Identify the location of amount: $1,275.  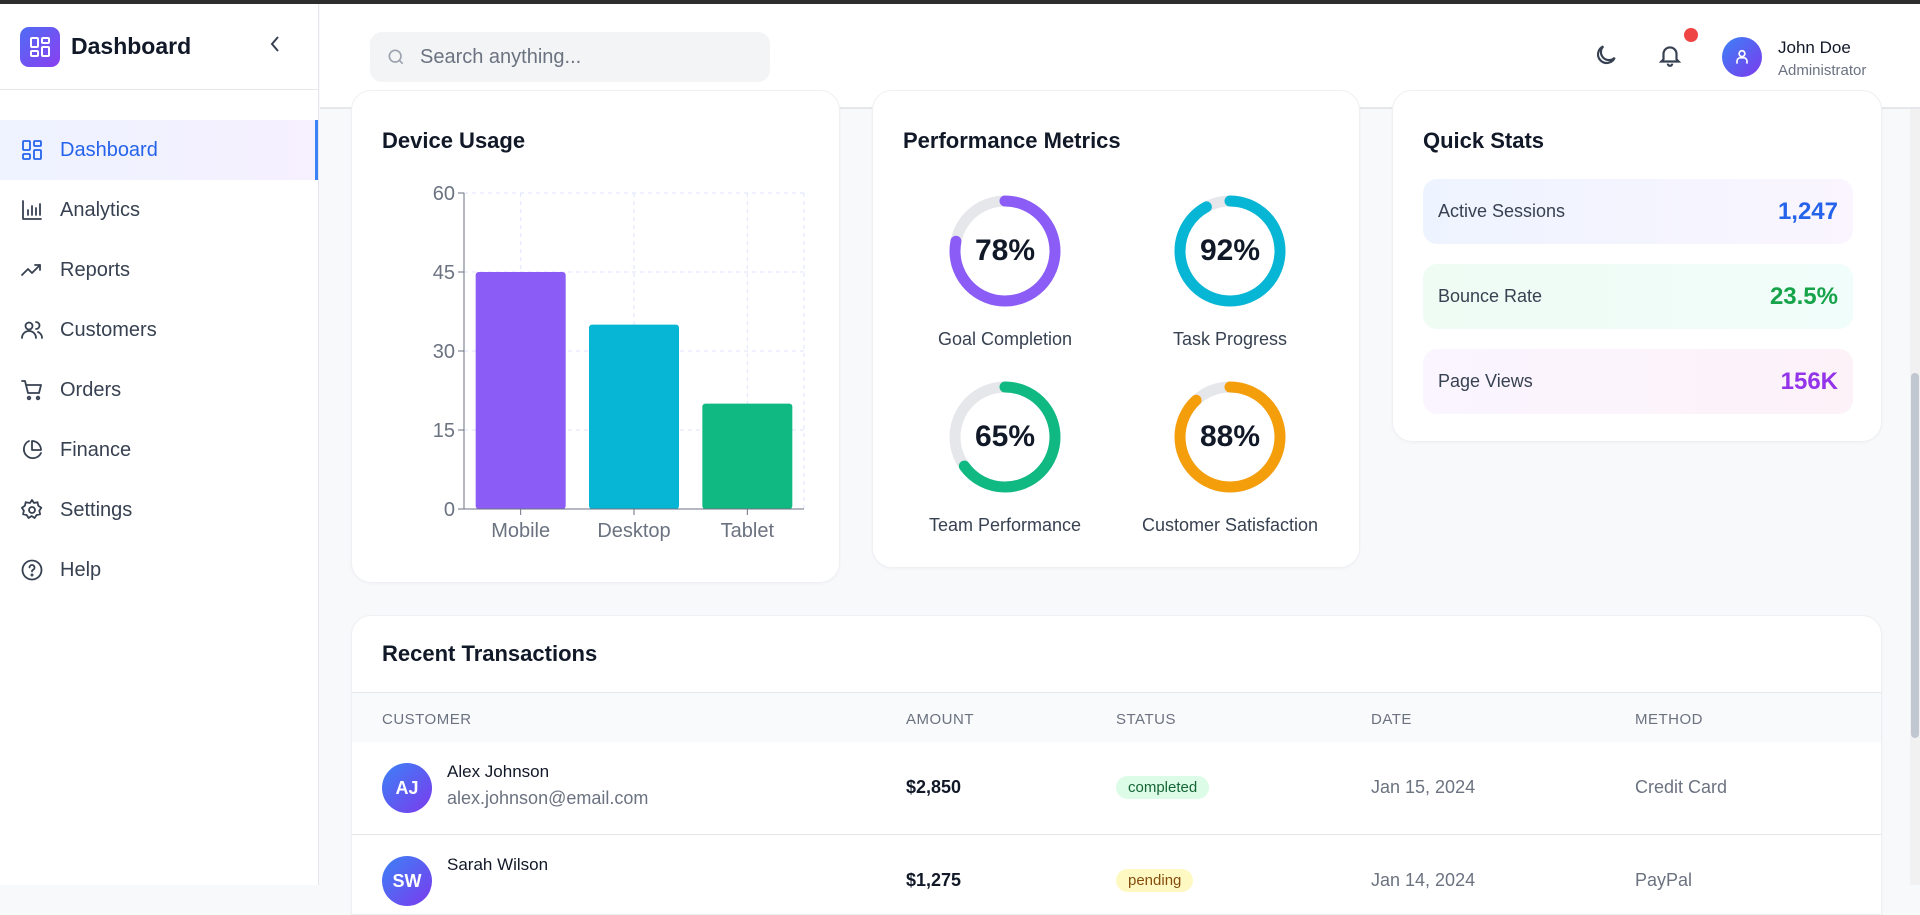
(934, 880).